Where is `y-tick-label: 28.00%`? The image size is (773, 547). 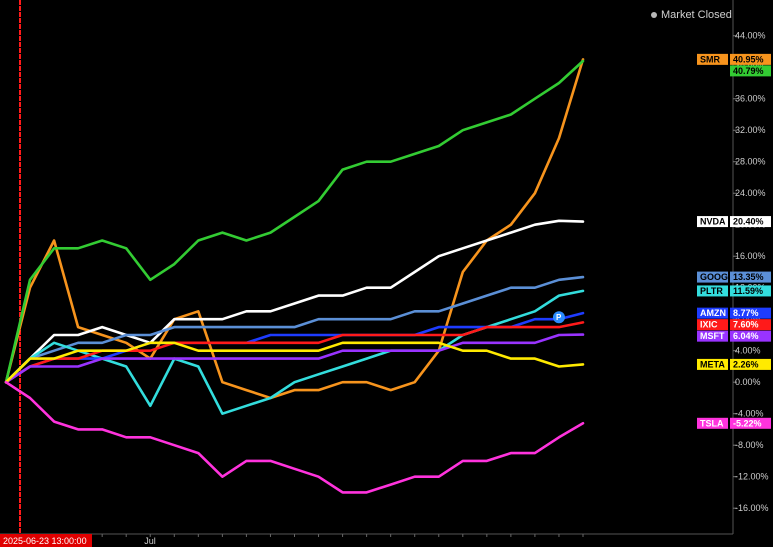
y-tick-label: 28.00% is located at coordinates (750, 162).